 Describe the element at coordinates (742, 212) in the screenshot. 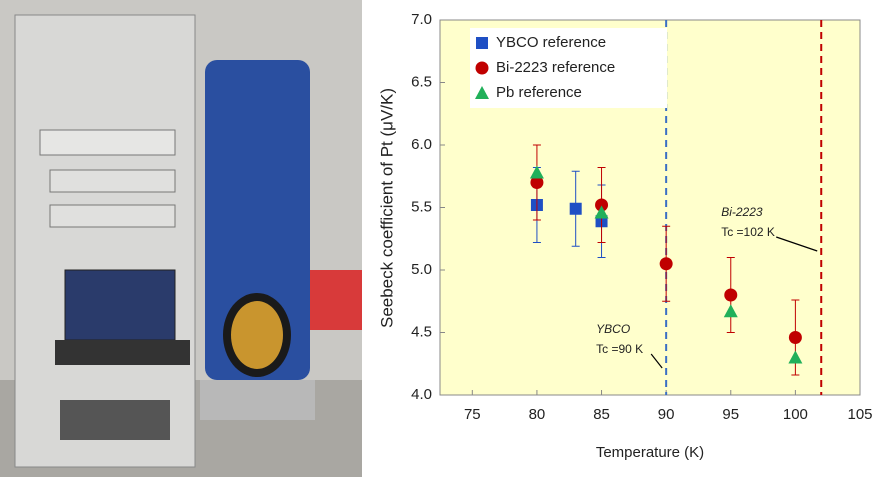

I see `annotation: Bi-2223` at that location.